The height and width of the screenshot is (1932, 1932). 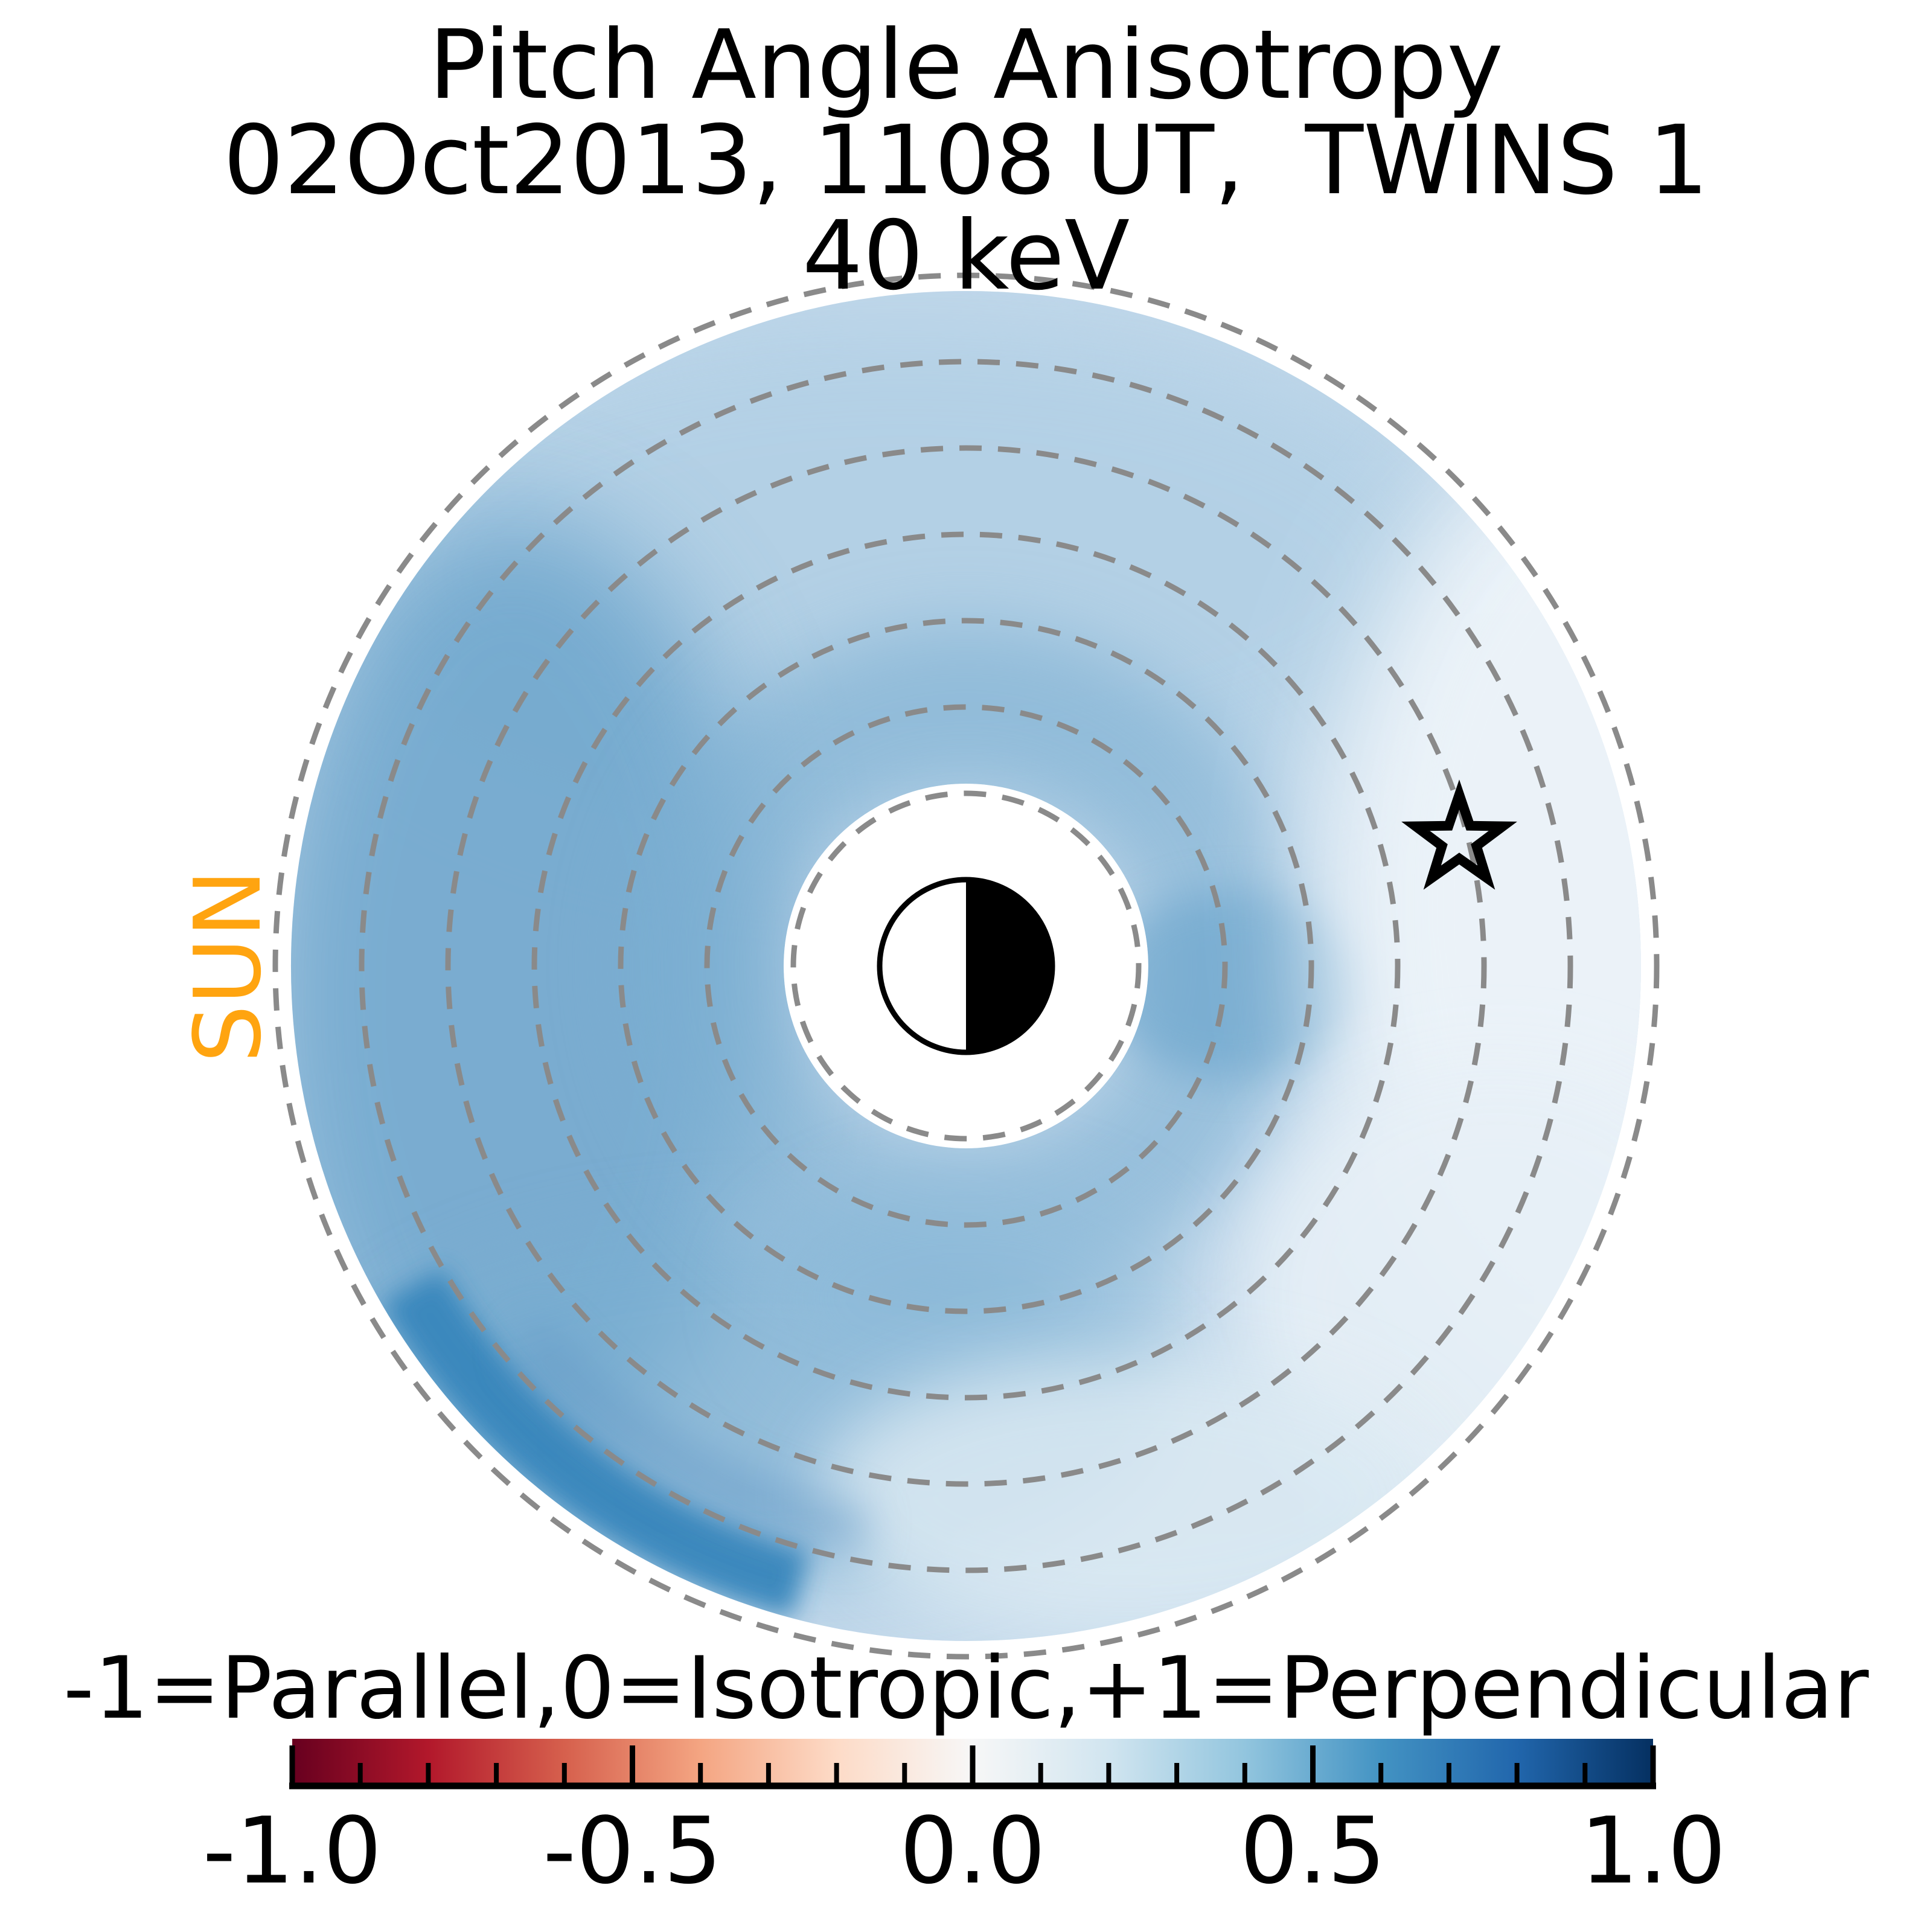 I want to click on spacecraft-star-marker, so click(x=1459, y=834).